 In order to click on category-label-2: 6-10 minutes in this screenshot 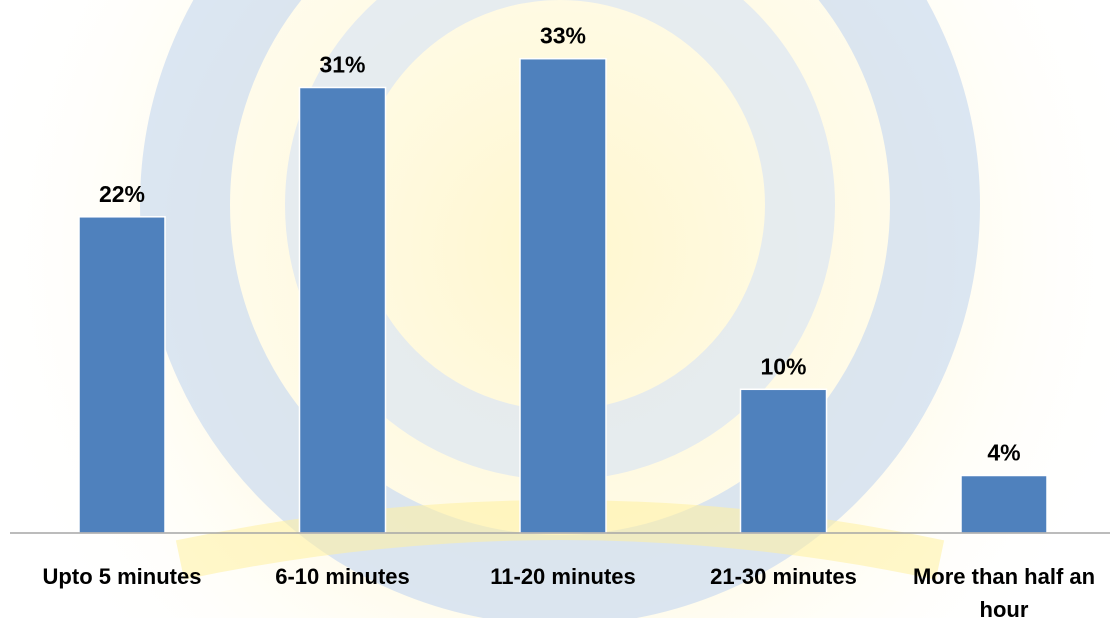, I will do `click(342, 576)`.